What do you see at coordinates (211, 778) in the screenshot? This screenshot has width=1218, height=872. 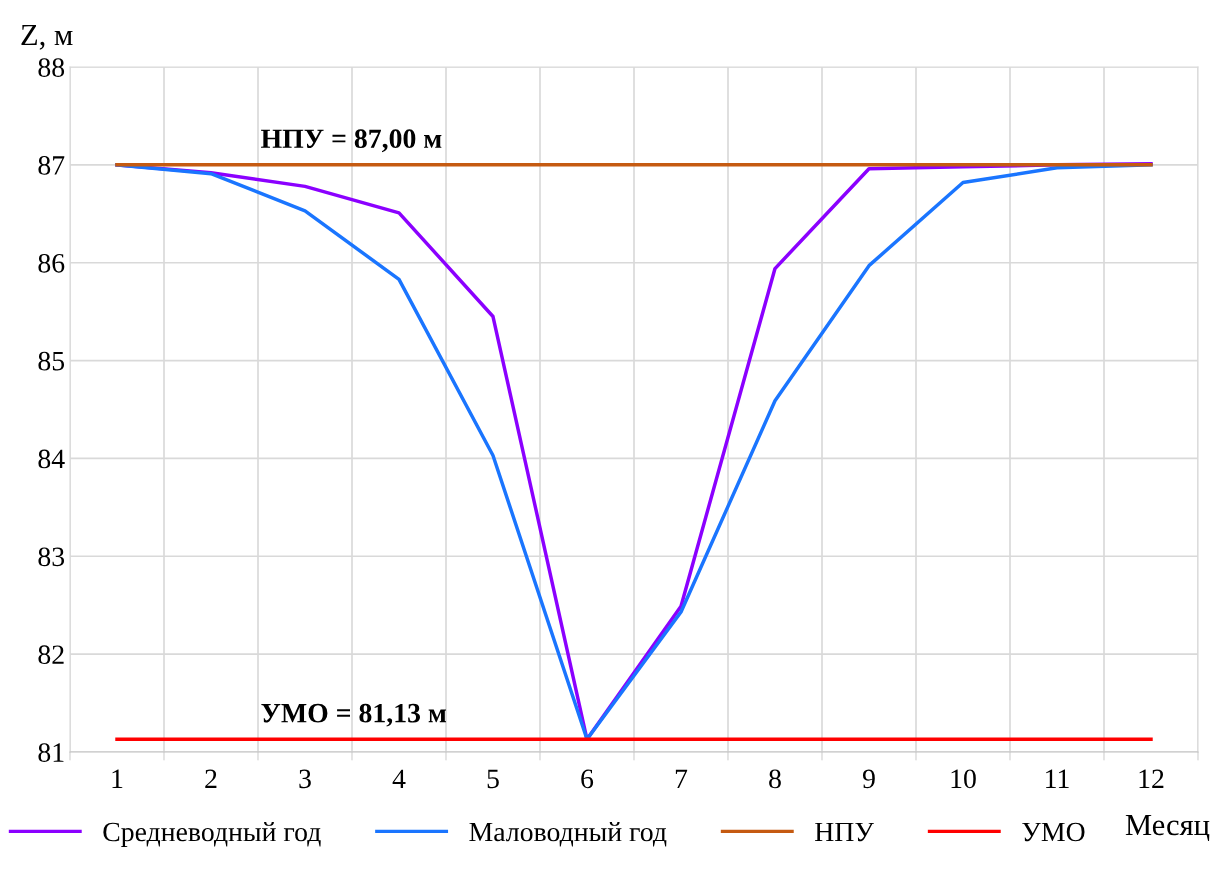 I see `x-tick-label: 2` at bounding box center [211, 778].